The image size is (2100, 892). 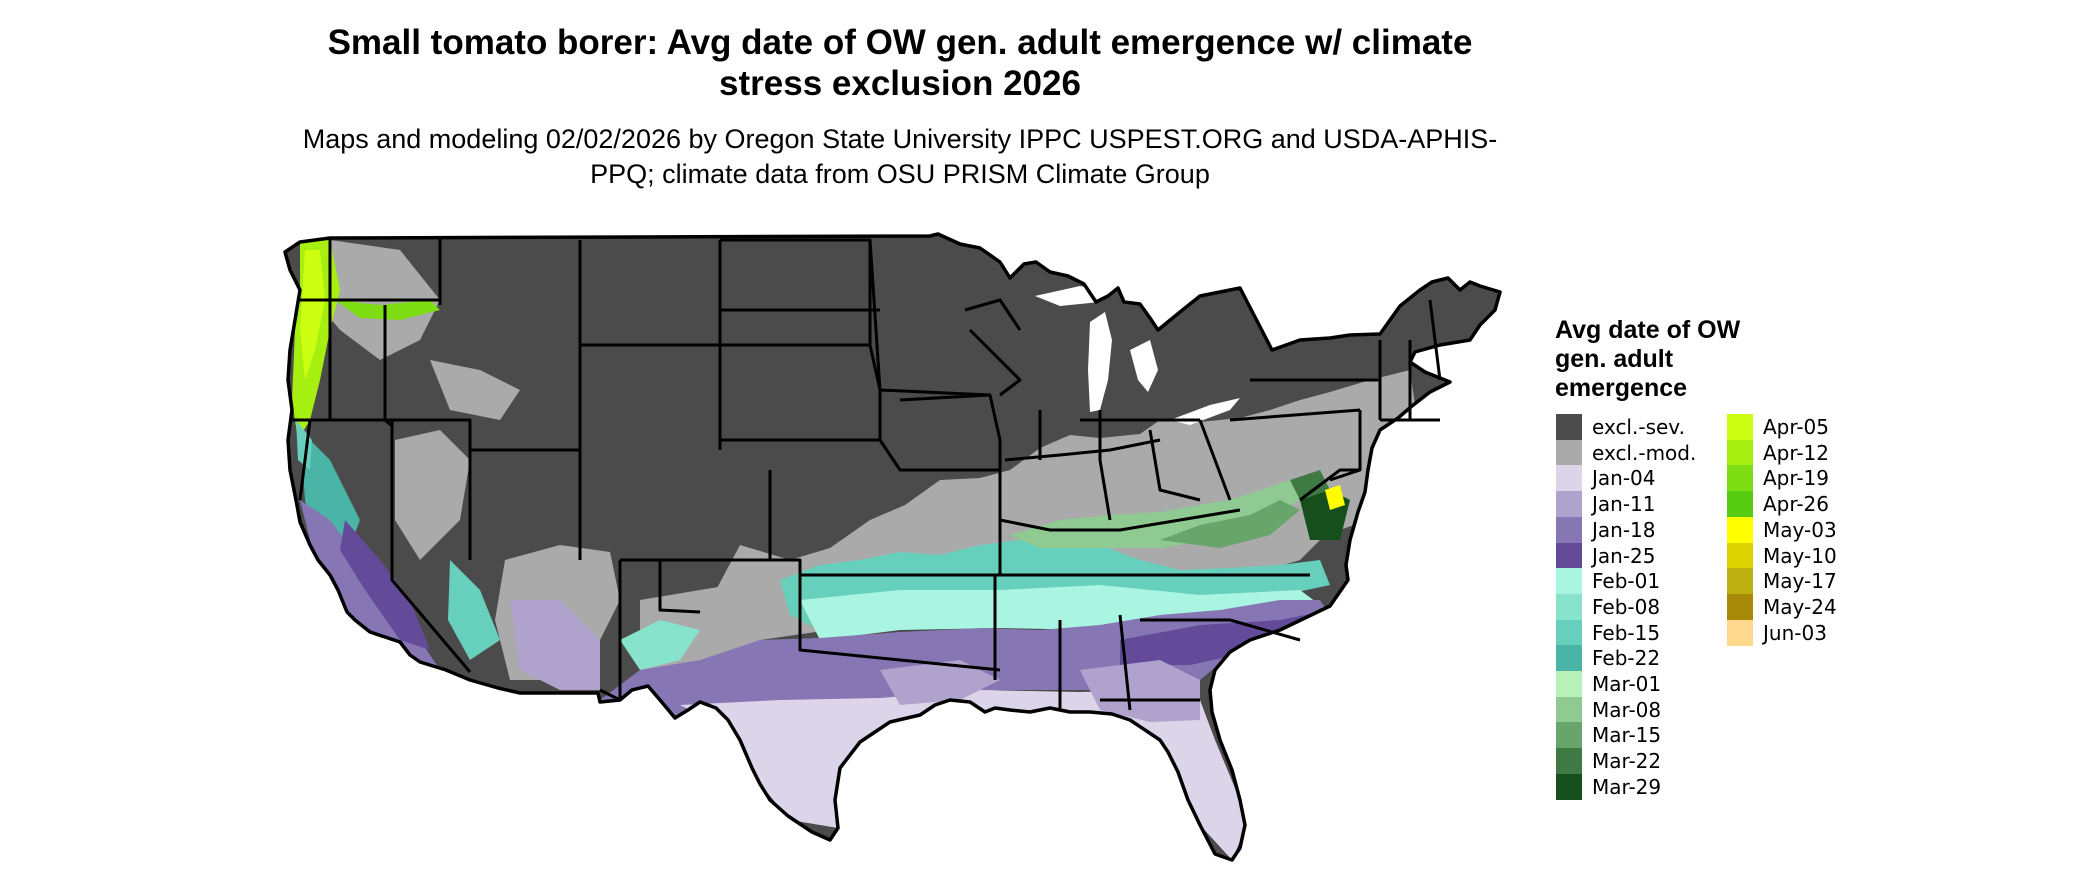 What do you see at coordinates (1627, 735) in the screenshot?
I see `legend-label: Mar-15` at bounding box center [1627, 735].